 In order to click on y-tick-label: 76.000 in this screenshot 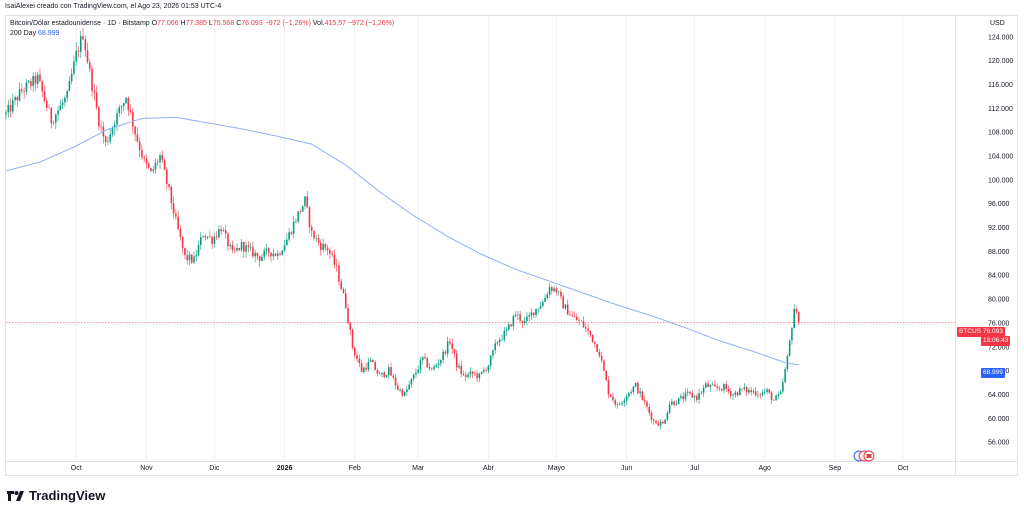, I will do `click(999, 323)`.